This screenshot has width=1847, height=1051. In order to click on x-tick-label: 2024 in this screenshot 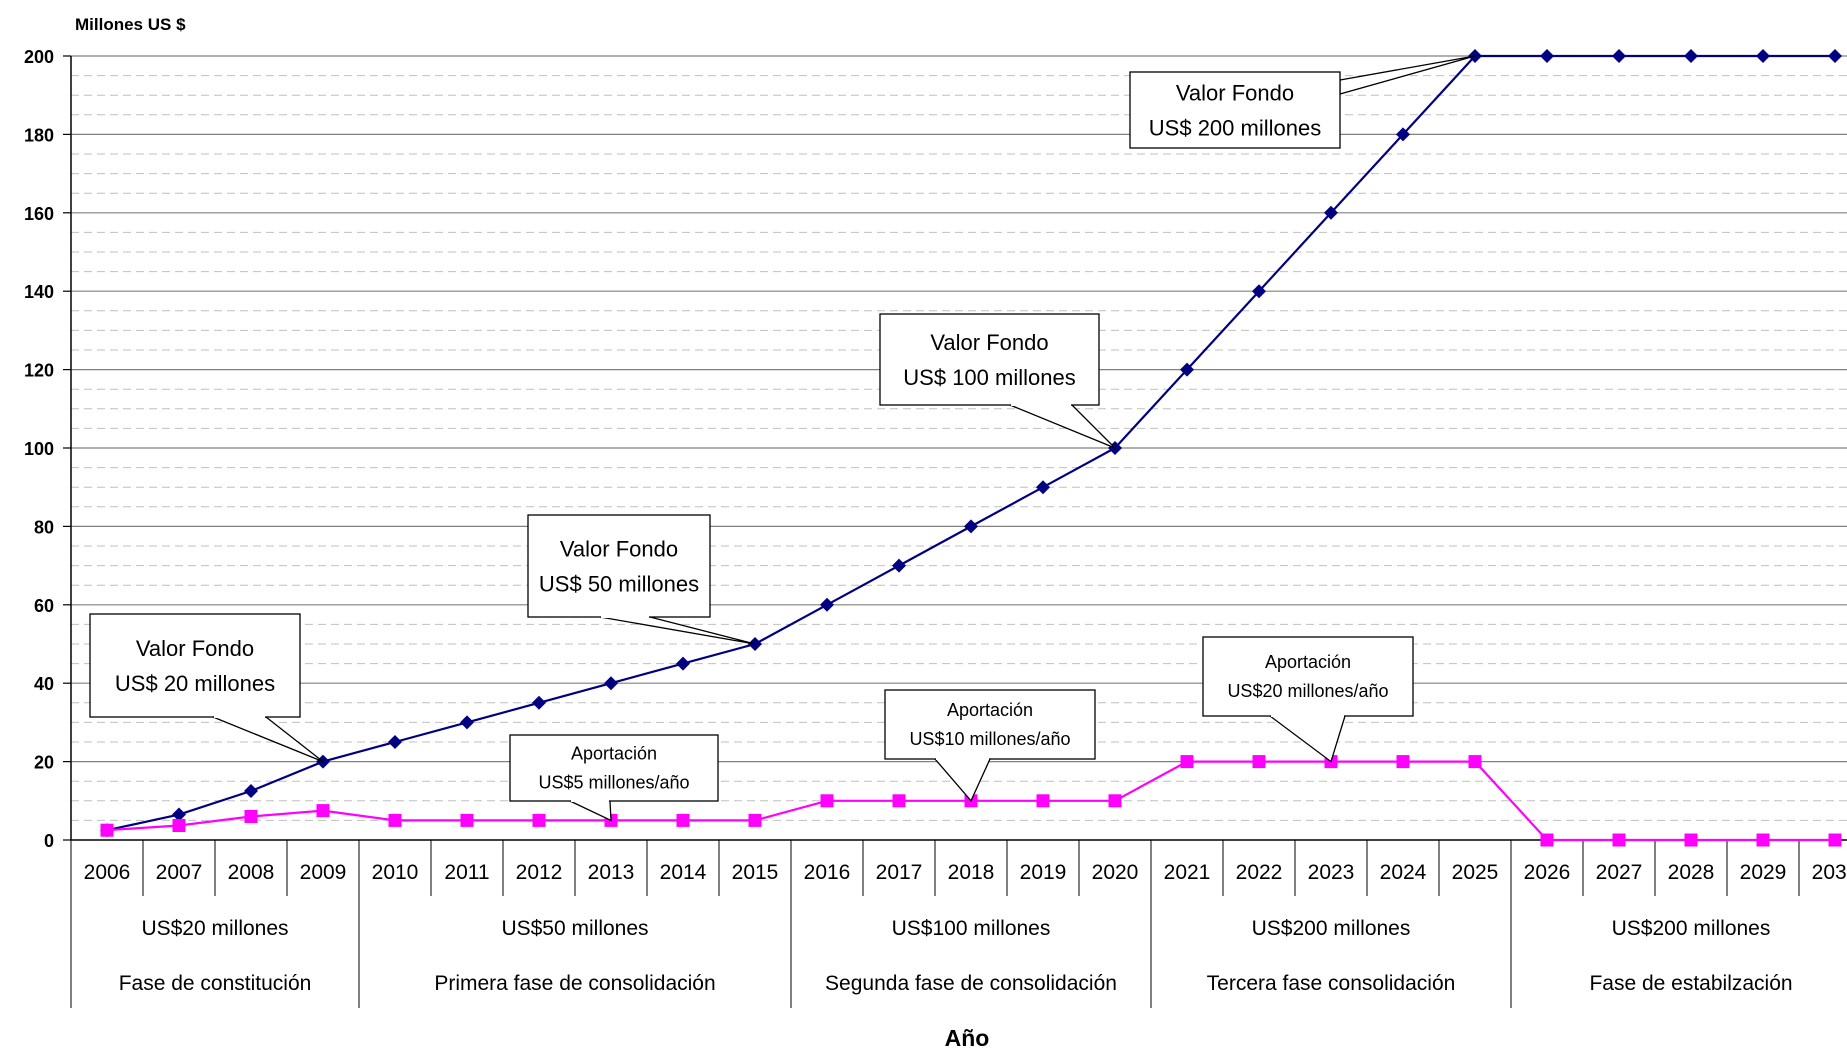, I will do `click(1403, 872)`.